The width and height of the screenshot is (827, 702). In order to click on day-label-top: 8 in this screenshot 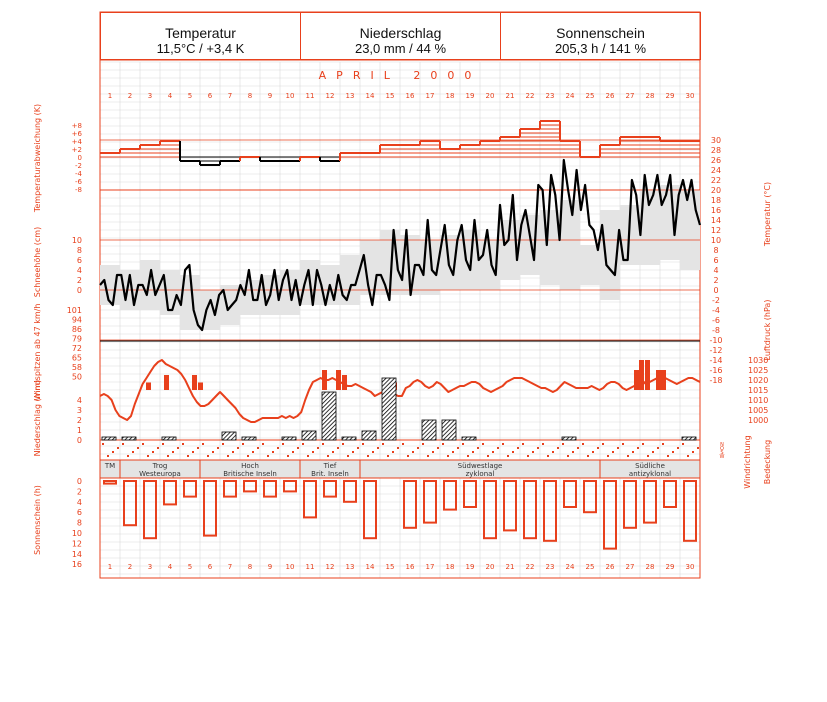, I will do `click(250, 96)`.